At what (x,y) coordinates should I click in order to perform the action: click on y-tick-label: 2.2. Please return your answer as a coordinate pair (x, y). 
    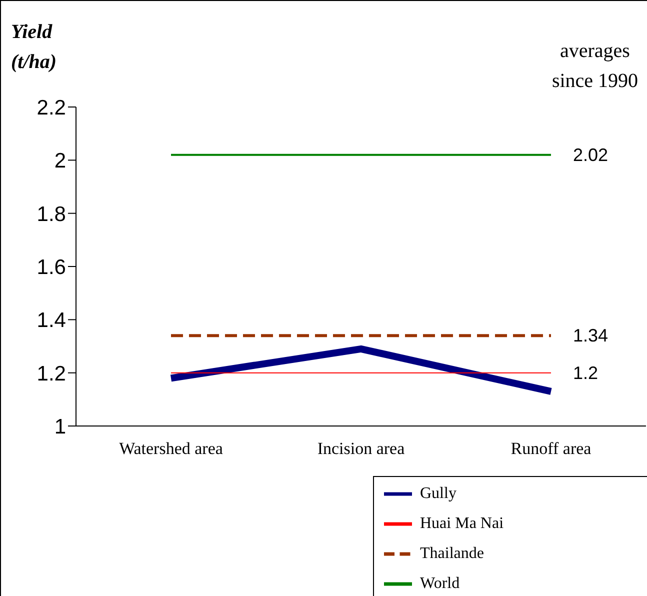
    Looking at the image, I should click on (51, 108).